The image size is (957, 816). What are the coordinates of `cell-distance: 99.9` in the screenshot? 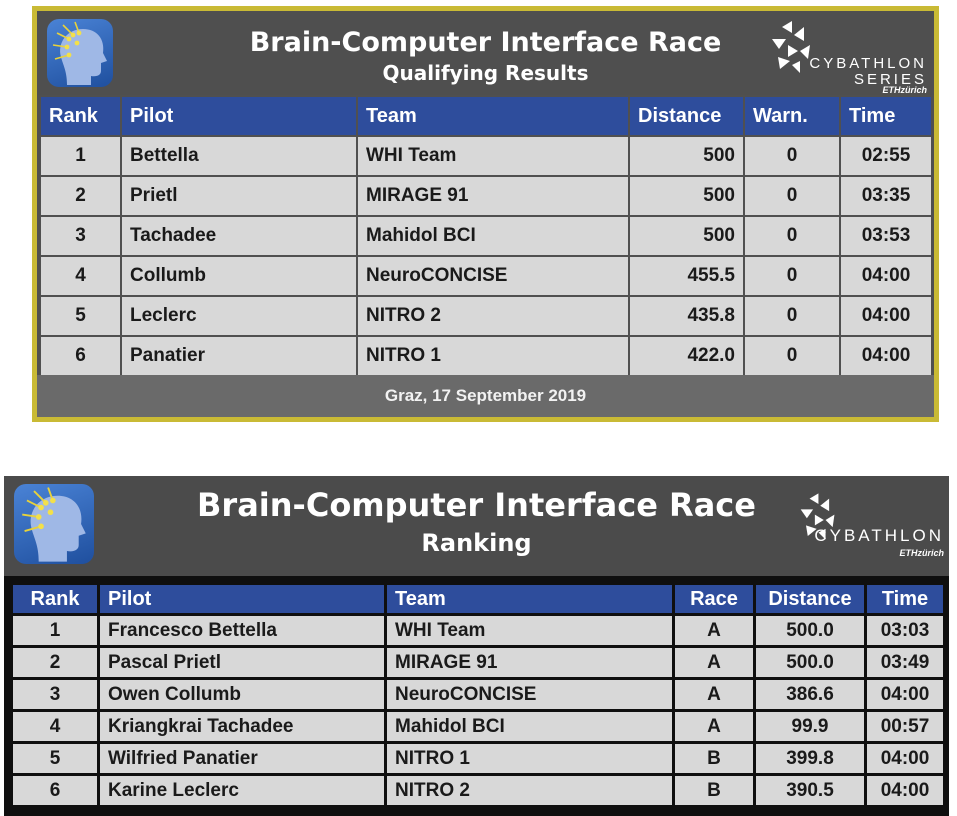 It's located at (810, 726).